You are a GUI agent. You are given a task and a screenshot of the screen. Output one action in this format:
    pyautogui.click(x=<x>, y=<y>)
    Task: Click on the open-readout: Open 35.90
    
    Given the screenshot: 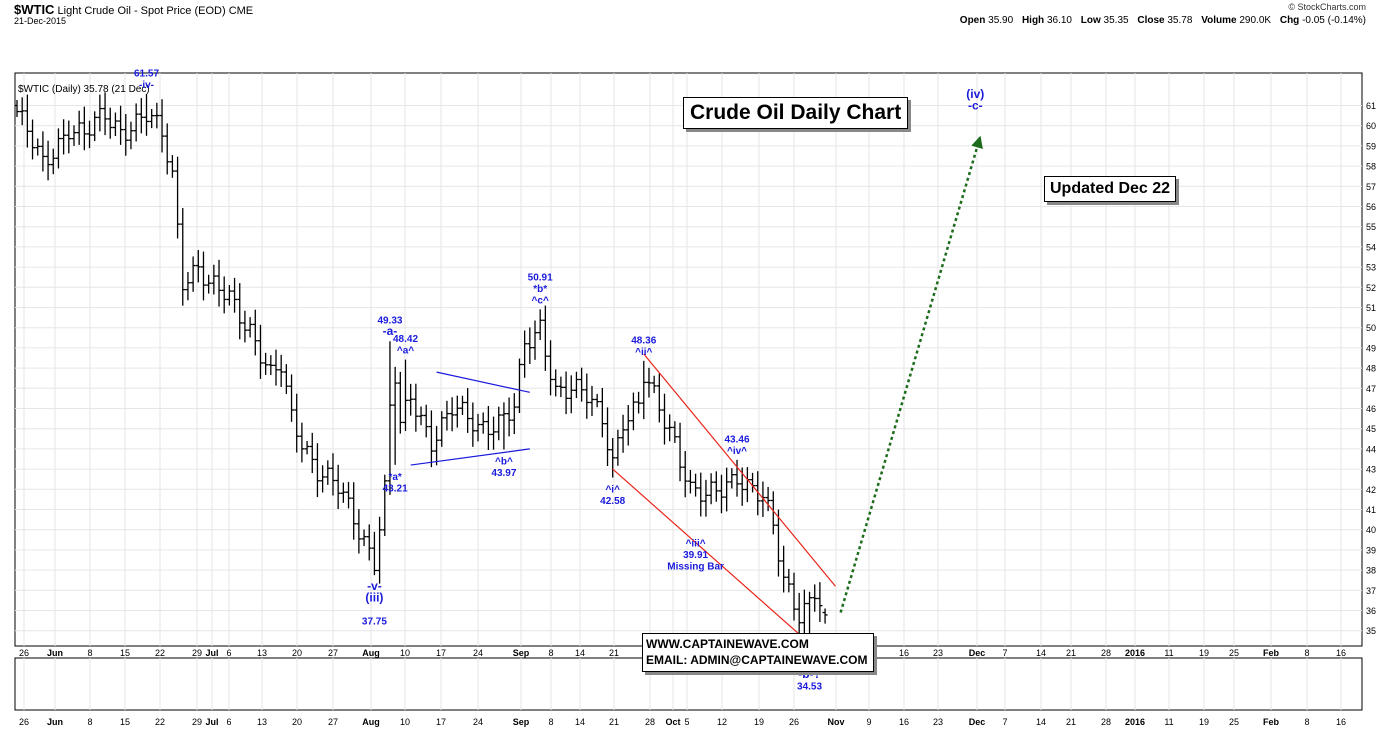 What is the action you would take?
    pyautogui.click(x=986, y=20)
    